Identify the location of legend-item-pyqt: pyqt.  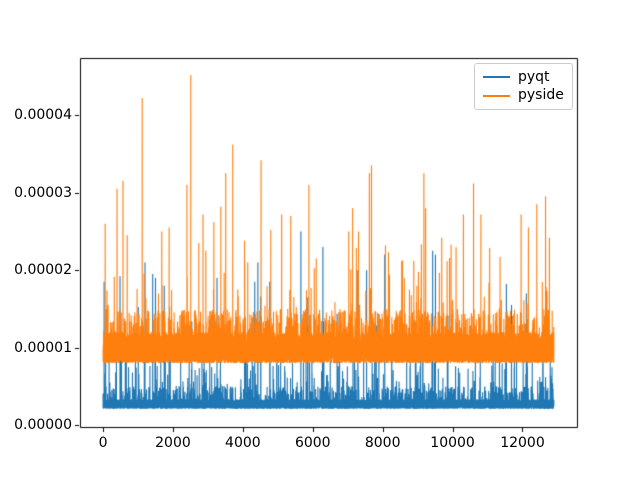
(523, 76).